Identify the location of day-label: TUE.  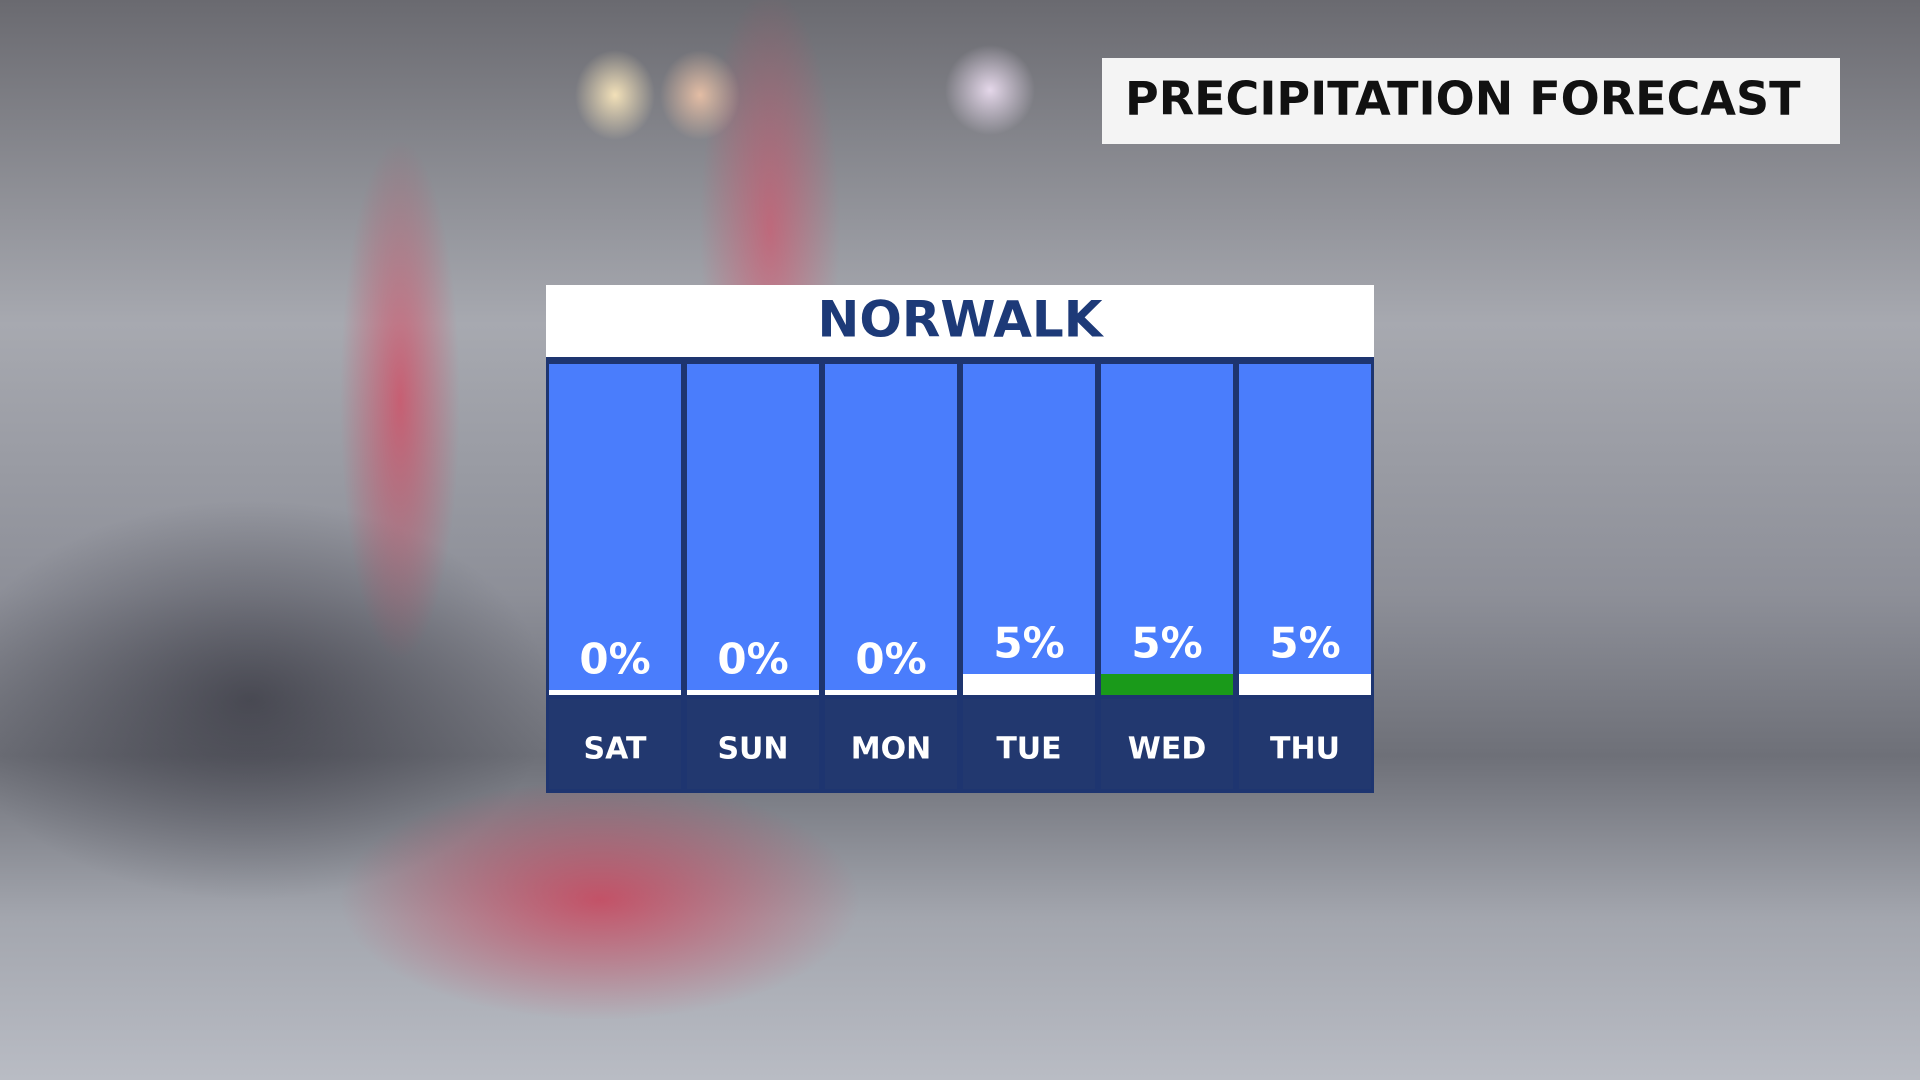
(1028, 749).